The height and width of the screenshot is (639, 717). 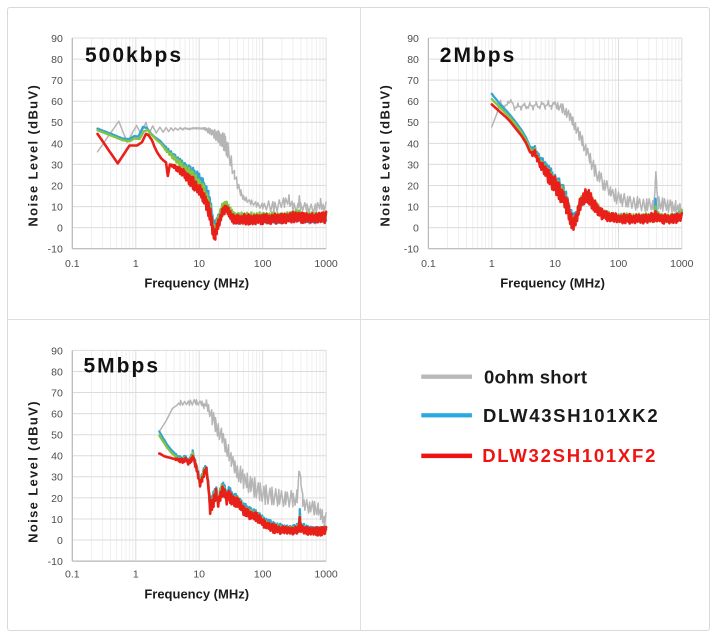 I want to click on svg-text: DLW43SH101XK2, so click(x=571, y=415).